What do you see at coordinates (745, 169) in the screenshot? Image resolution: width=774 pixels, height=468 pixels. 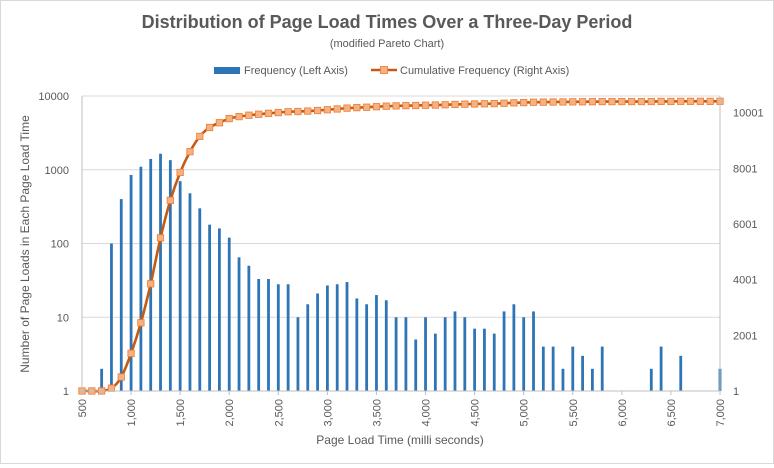 I see `right-tick-label: 8001` at bounding box center [745, 169].